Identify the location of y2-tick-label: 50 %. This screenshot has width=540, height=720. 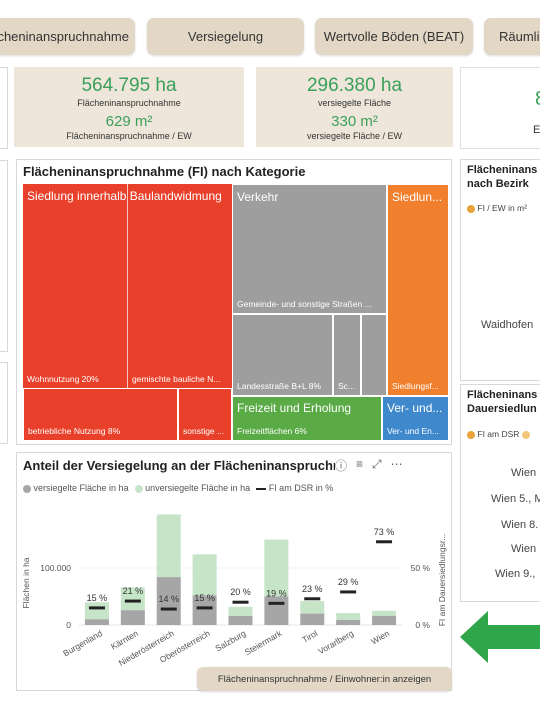
(421, 568).